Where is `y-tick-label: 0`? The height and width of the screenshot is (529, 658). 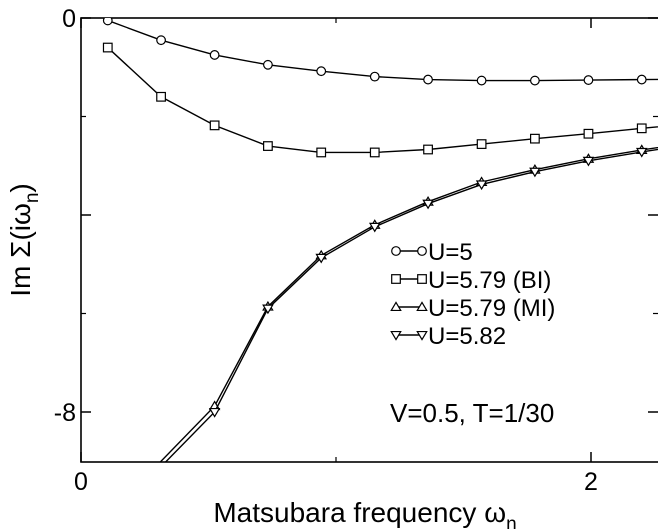
y-tick-label: 0 is located at coordinates (69, 19).